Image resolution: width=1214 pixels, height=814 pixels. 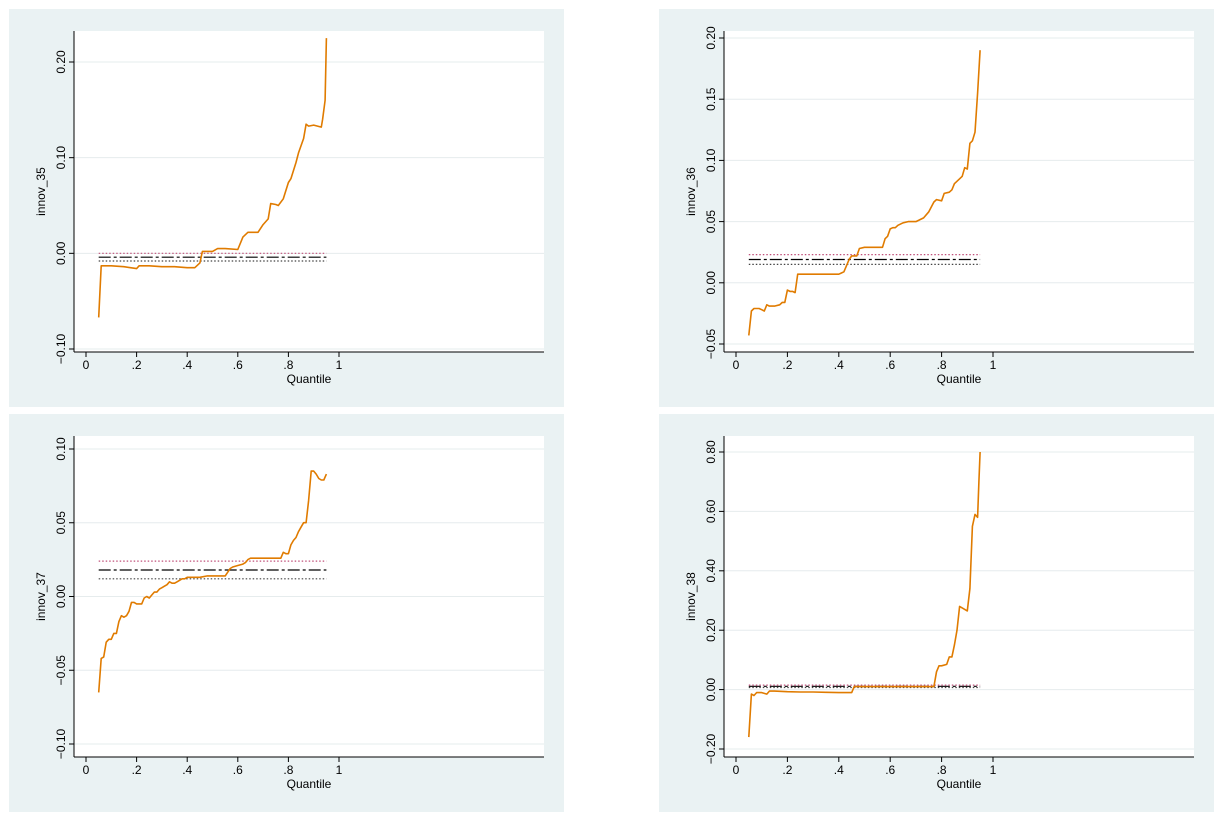 I want to click on y-axis-title: innov_38, so click(x=691, y=596).